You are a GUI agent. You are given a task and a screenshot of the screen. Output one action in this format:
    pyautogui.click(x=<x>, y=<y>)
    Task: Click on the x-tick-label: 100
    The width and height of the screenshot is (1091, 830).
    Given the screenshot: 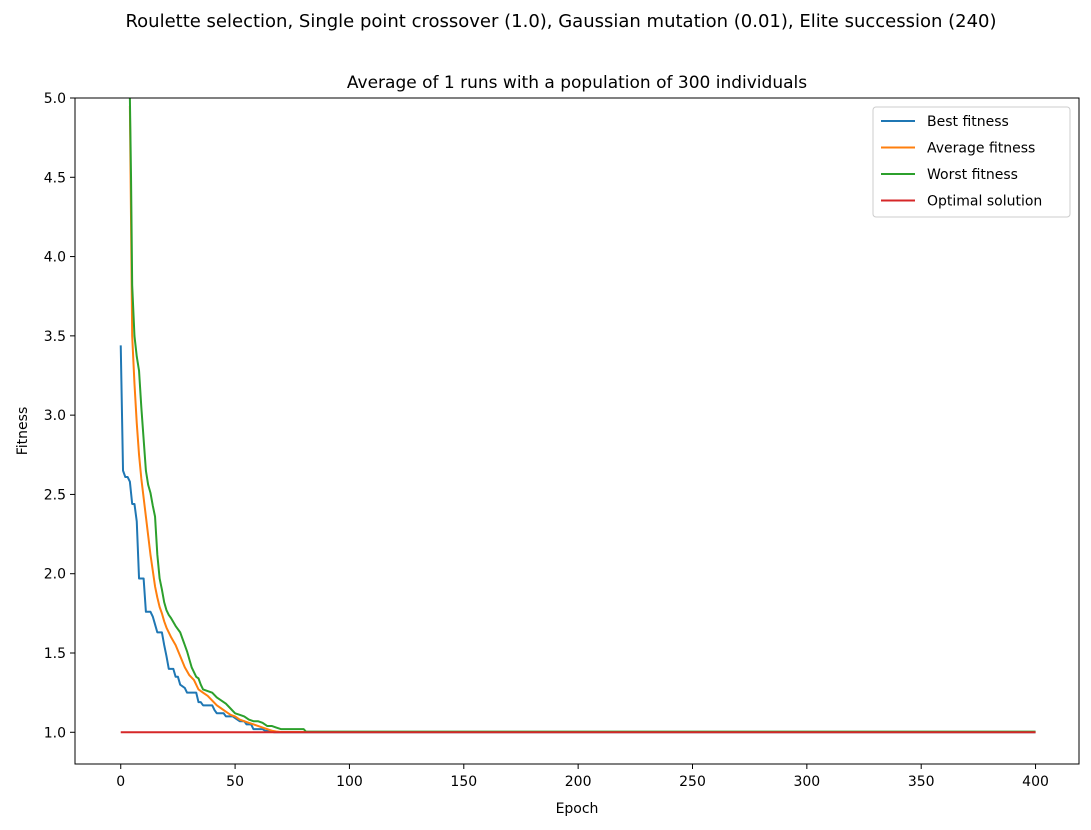 What is the action you would take?
    pyautogui.click(x=349, y=782)
    